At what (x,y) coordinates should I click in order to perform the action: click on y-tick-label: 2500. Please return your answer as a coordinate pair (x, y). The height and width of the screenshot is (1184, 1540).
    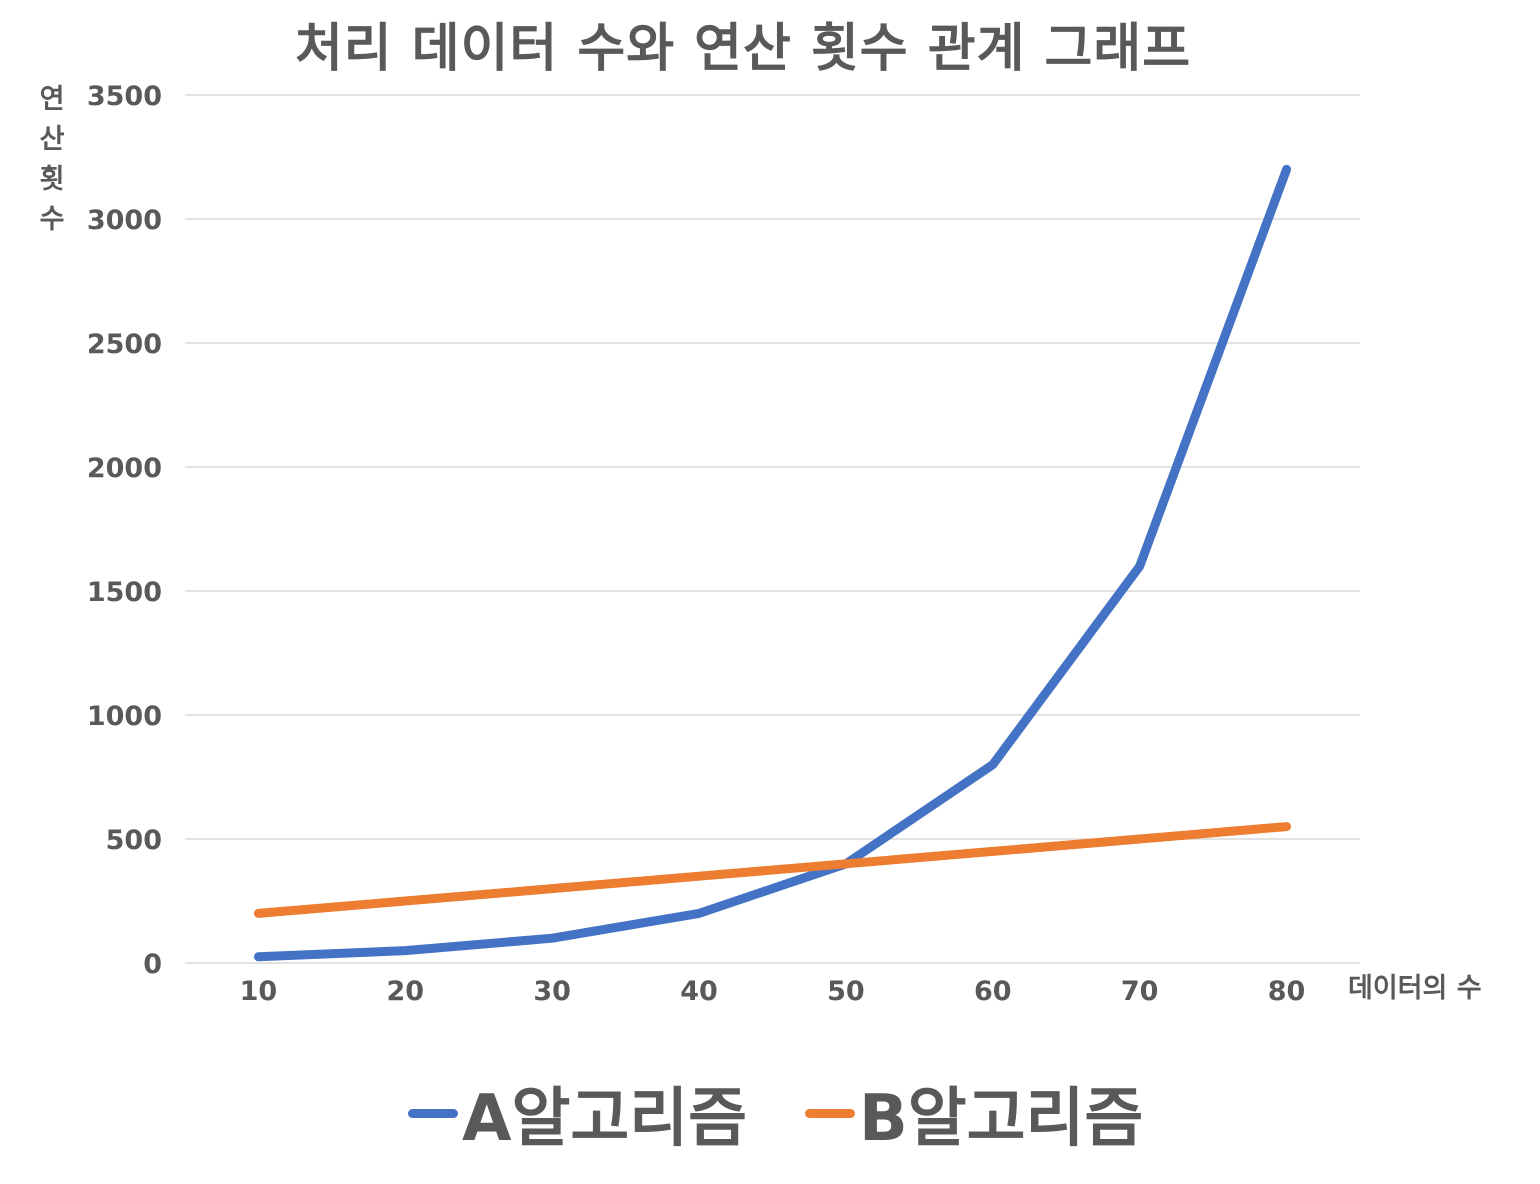
    Looking at the image, I should click on (124, 344).